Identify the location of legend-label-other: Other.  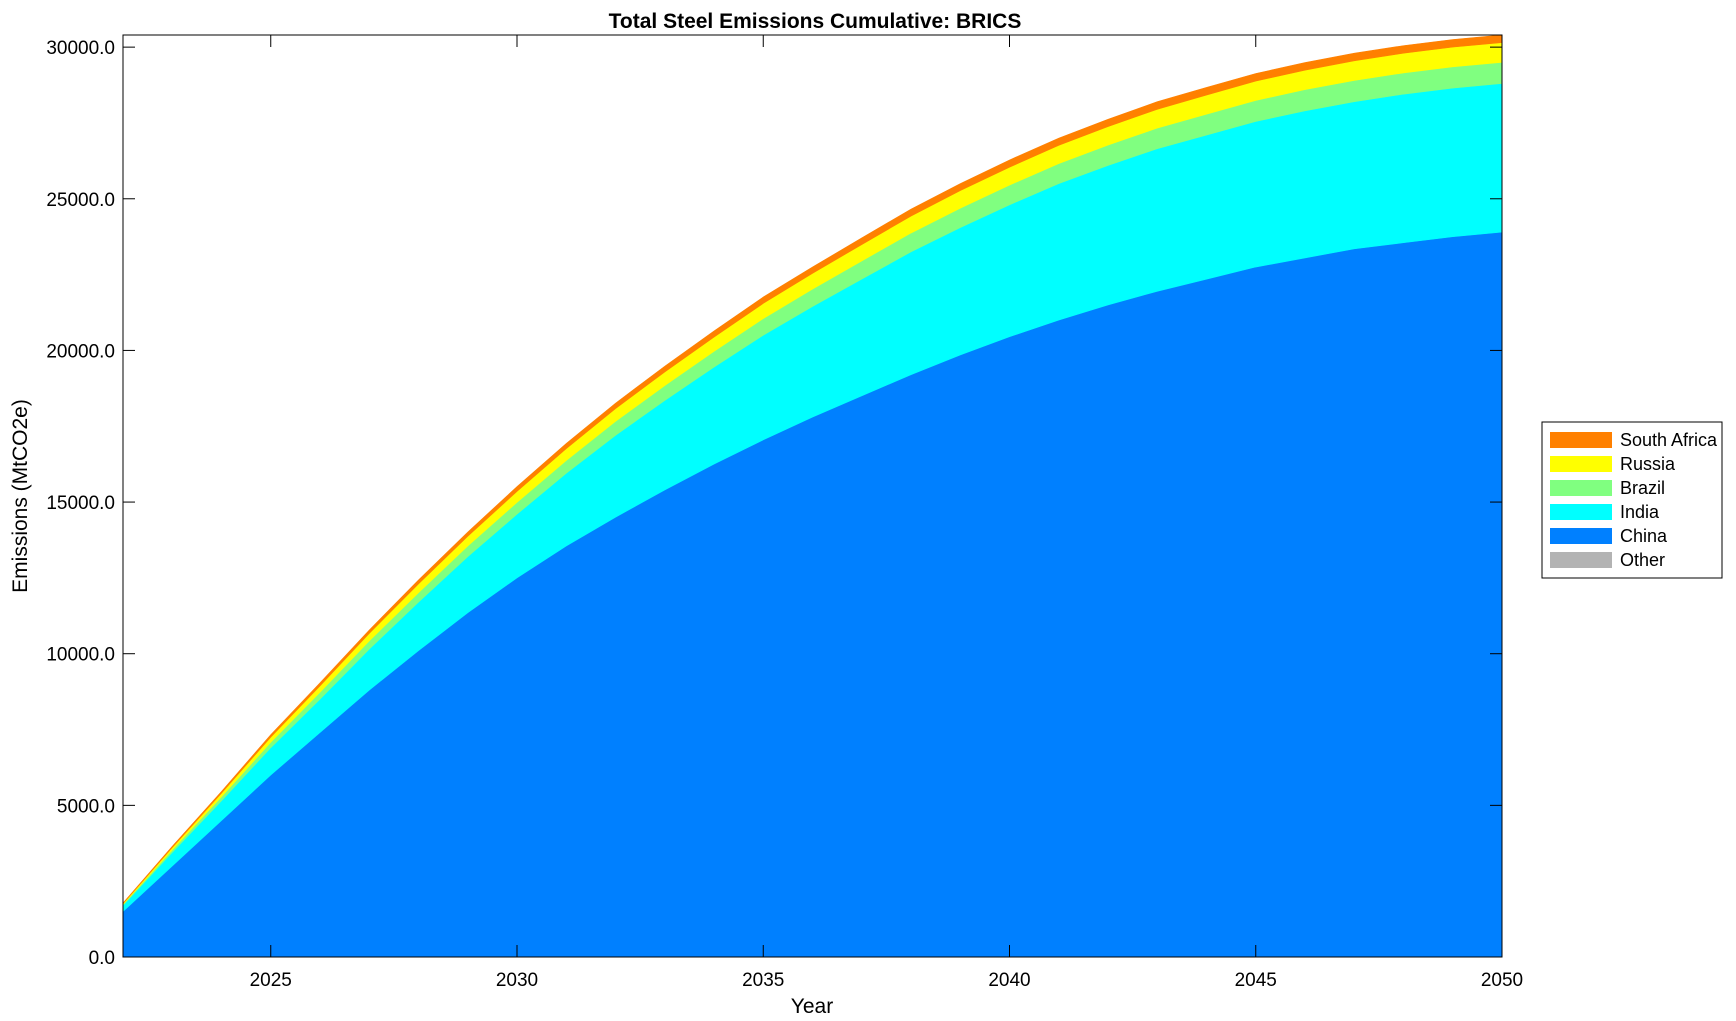
(1642, 560).